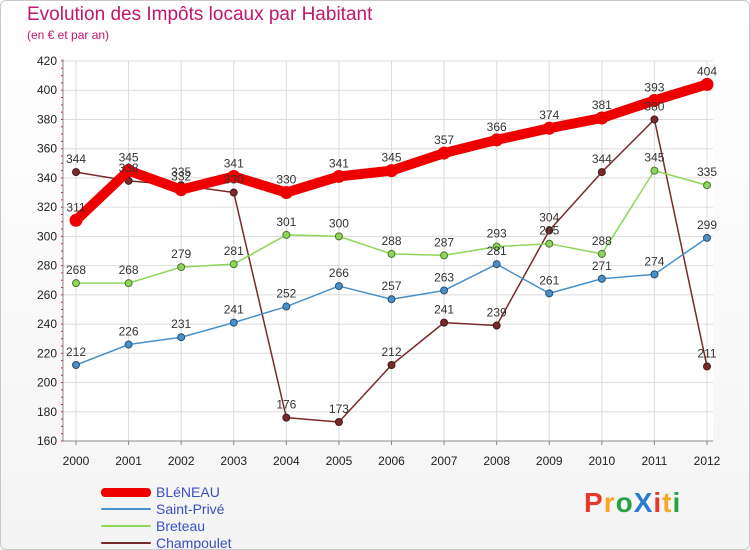 The width and height of the screenshot is (750, 550). Describe the element at coordinates (200, 14) in the screenshot. I see `chart-title: Evolution des Impôts locaux par Habitant` at that location.